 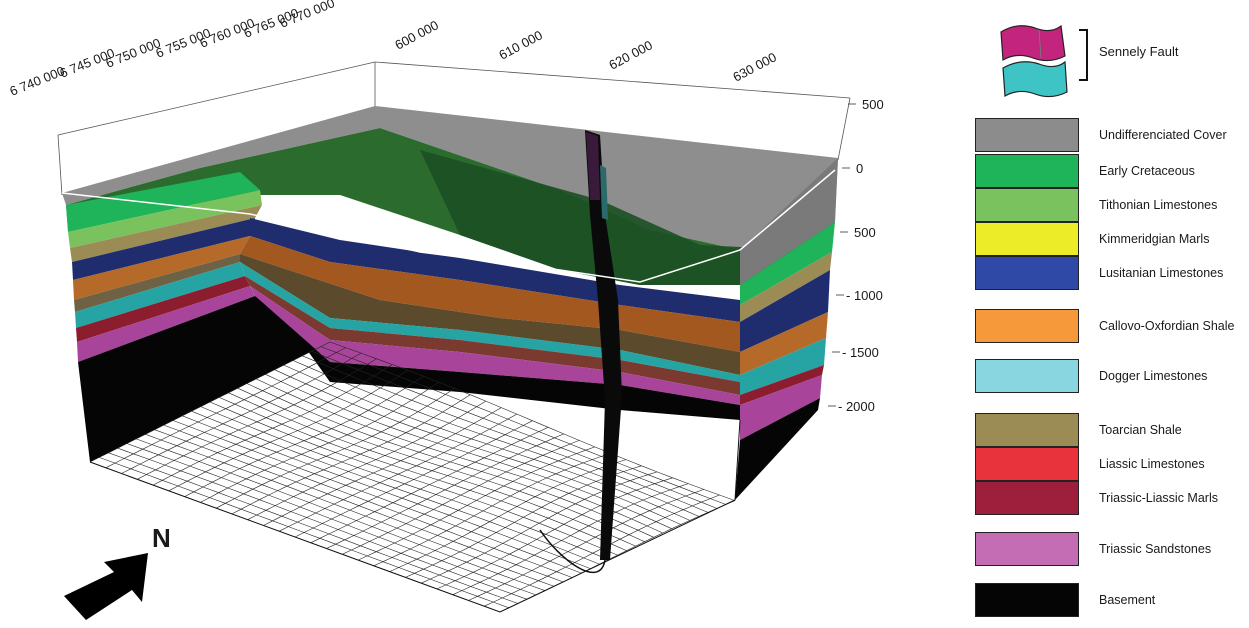 I want to click on legend-item: Triassic Sandstones, so click(x=1093, y=549).